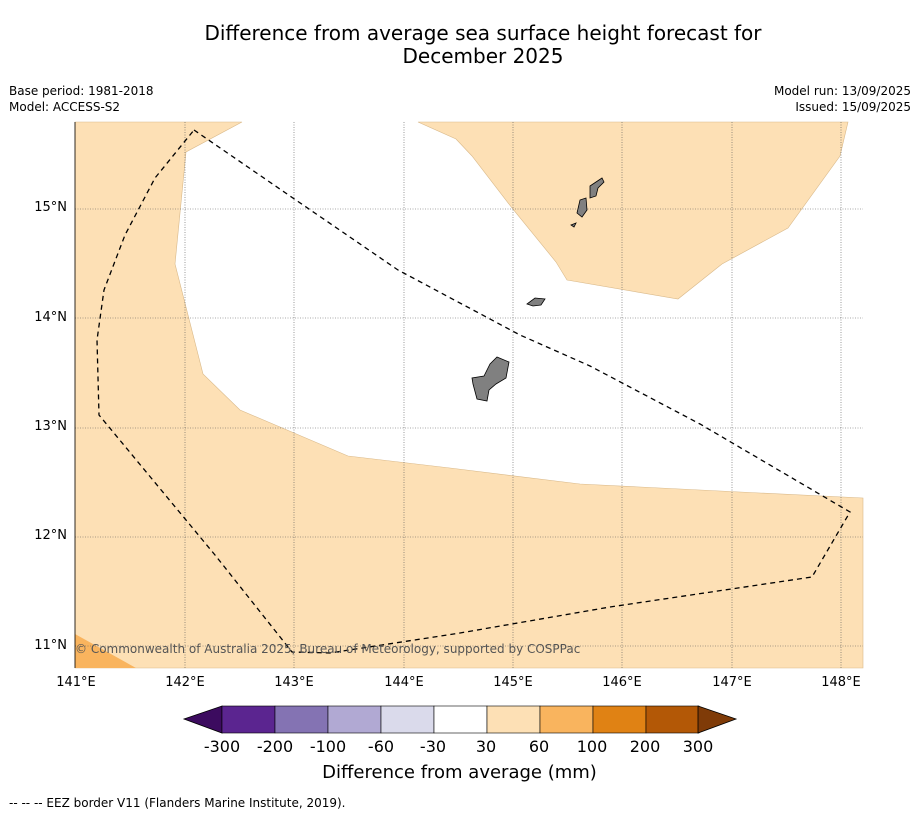 The image size is (919, 816). What do you see at coordinates (573, 225) in the screenshot?
I see `island-aguijan` at bounding box center [573, 225].